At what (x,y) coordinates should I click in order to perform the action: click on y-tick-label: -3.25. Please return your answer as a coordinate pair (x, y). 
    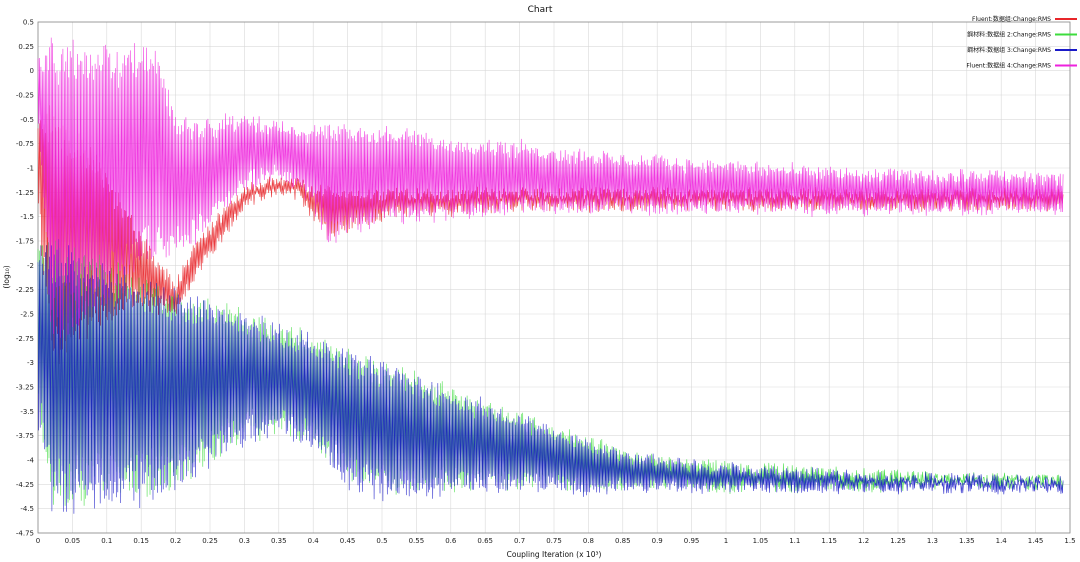
    Looking at the image, I should click on (25, 388).